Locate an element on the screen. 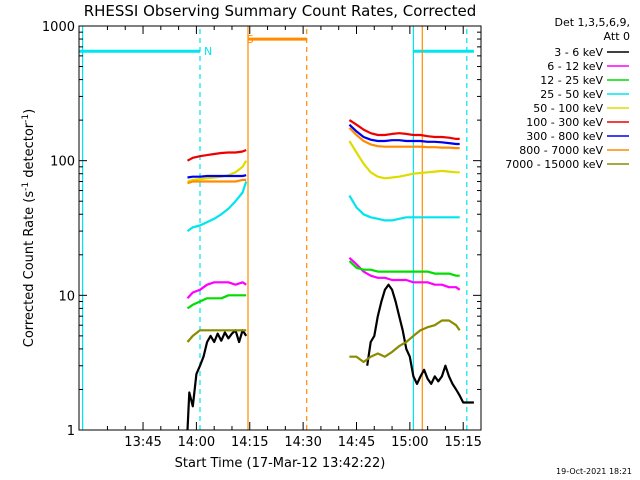 The height and width of the screenshot is (480, 640). y-axis-label-sup-1: -1 is located at coordinates (26, 186).